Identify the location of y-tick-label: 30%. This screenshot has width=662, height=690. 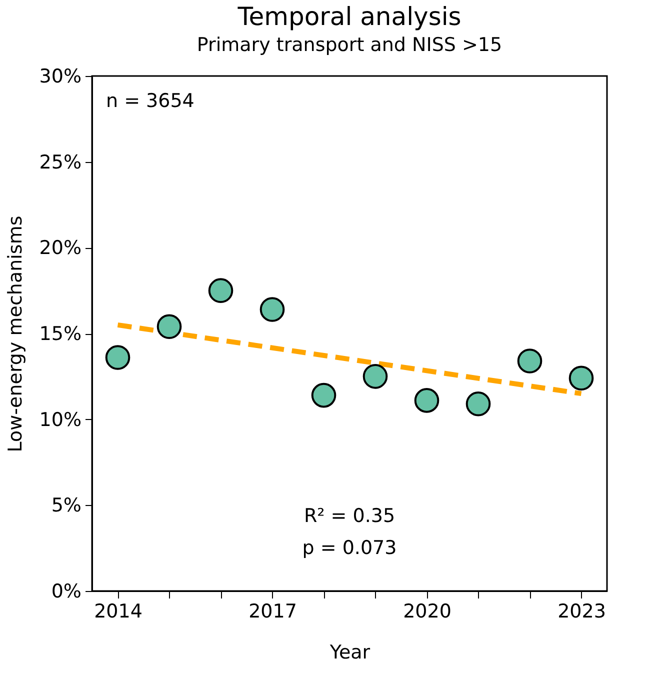
(60, 77).